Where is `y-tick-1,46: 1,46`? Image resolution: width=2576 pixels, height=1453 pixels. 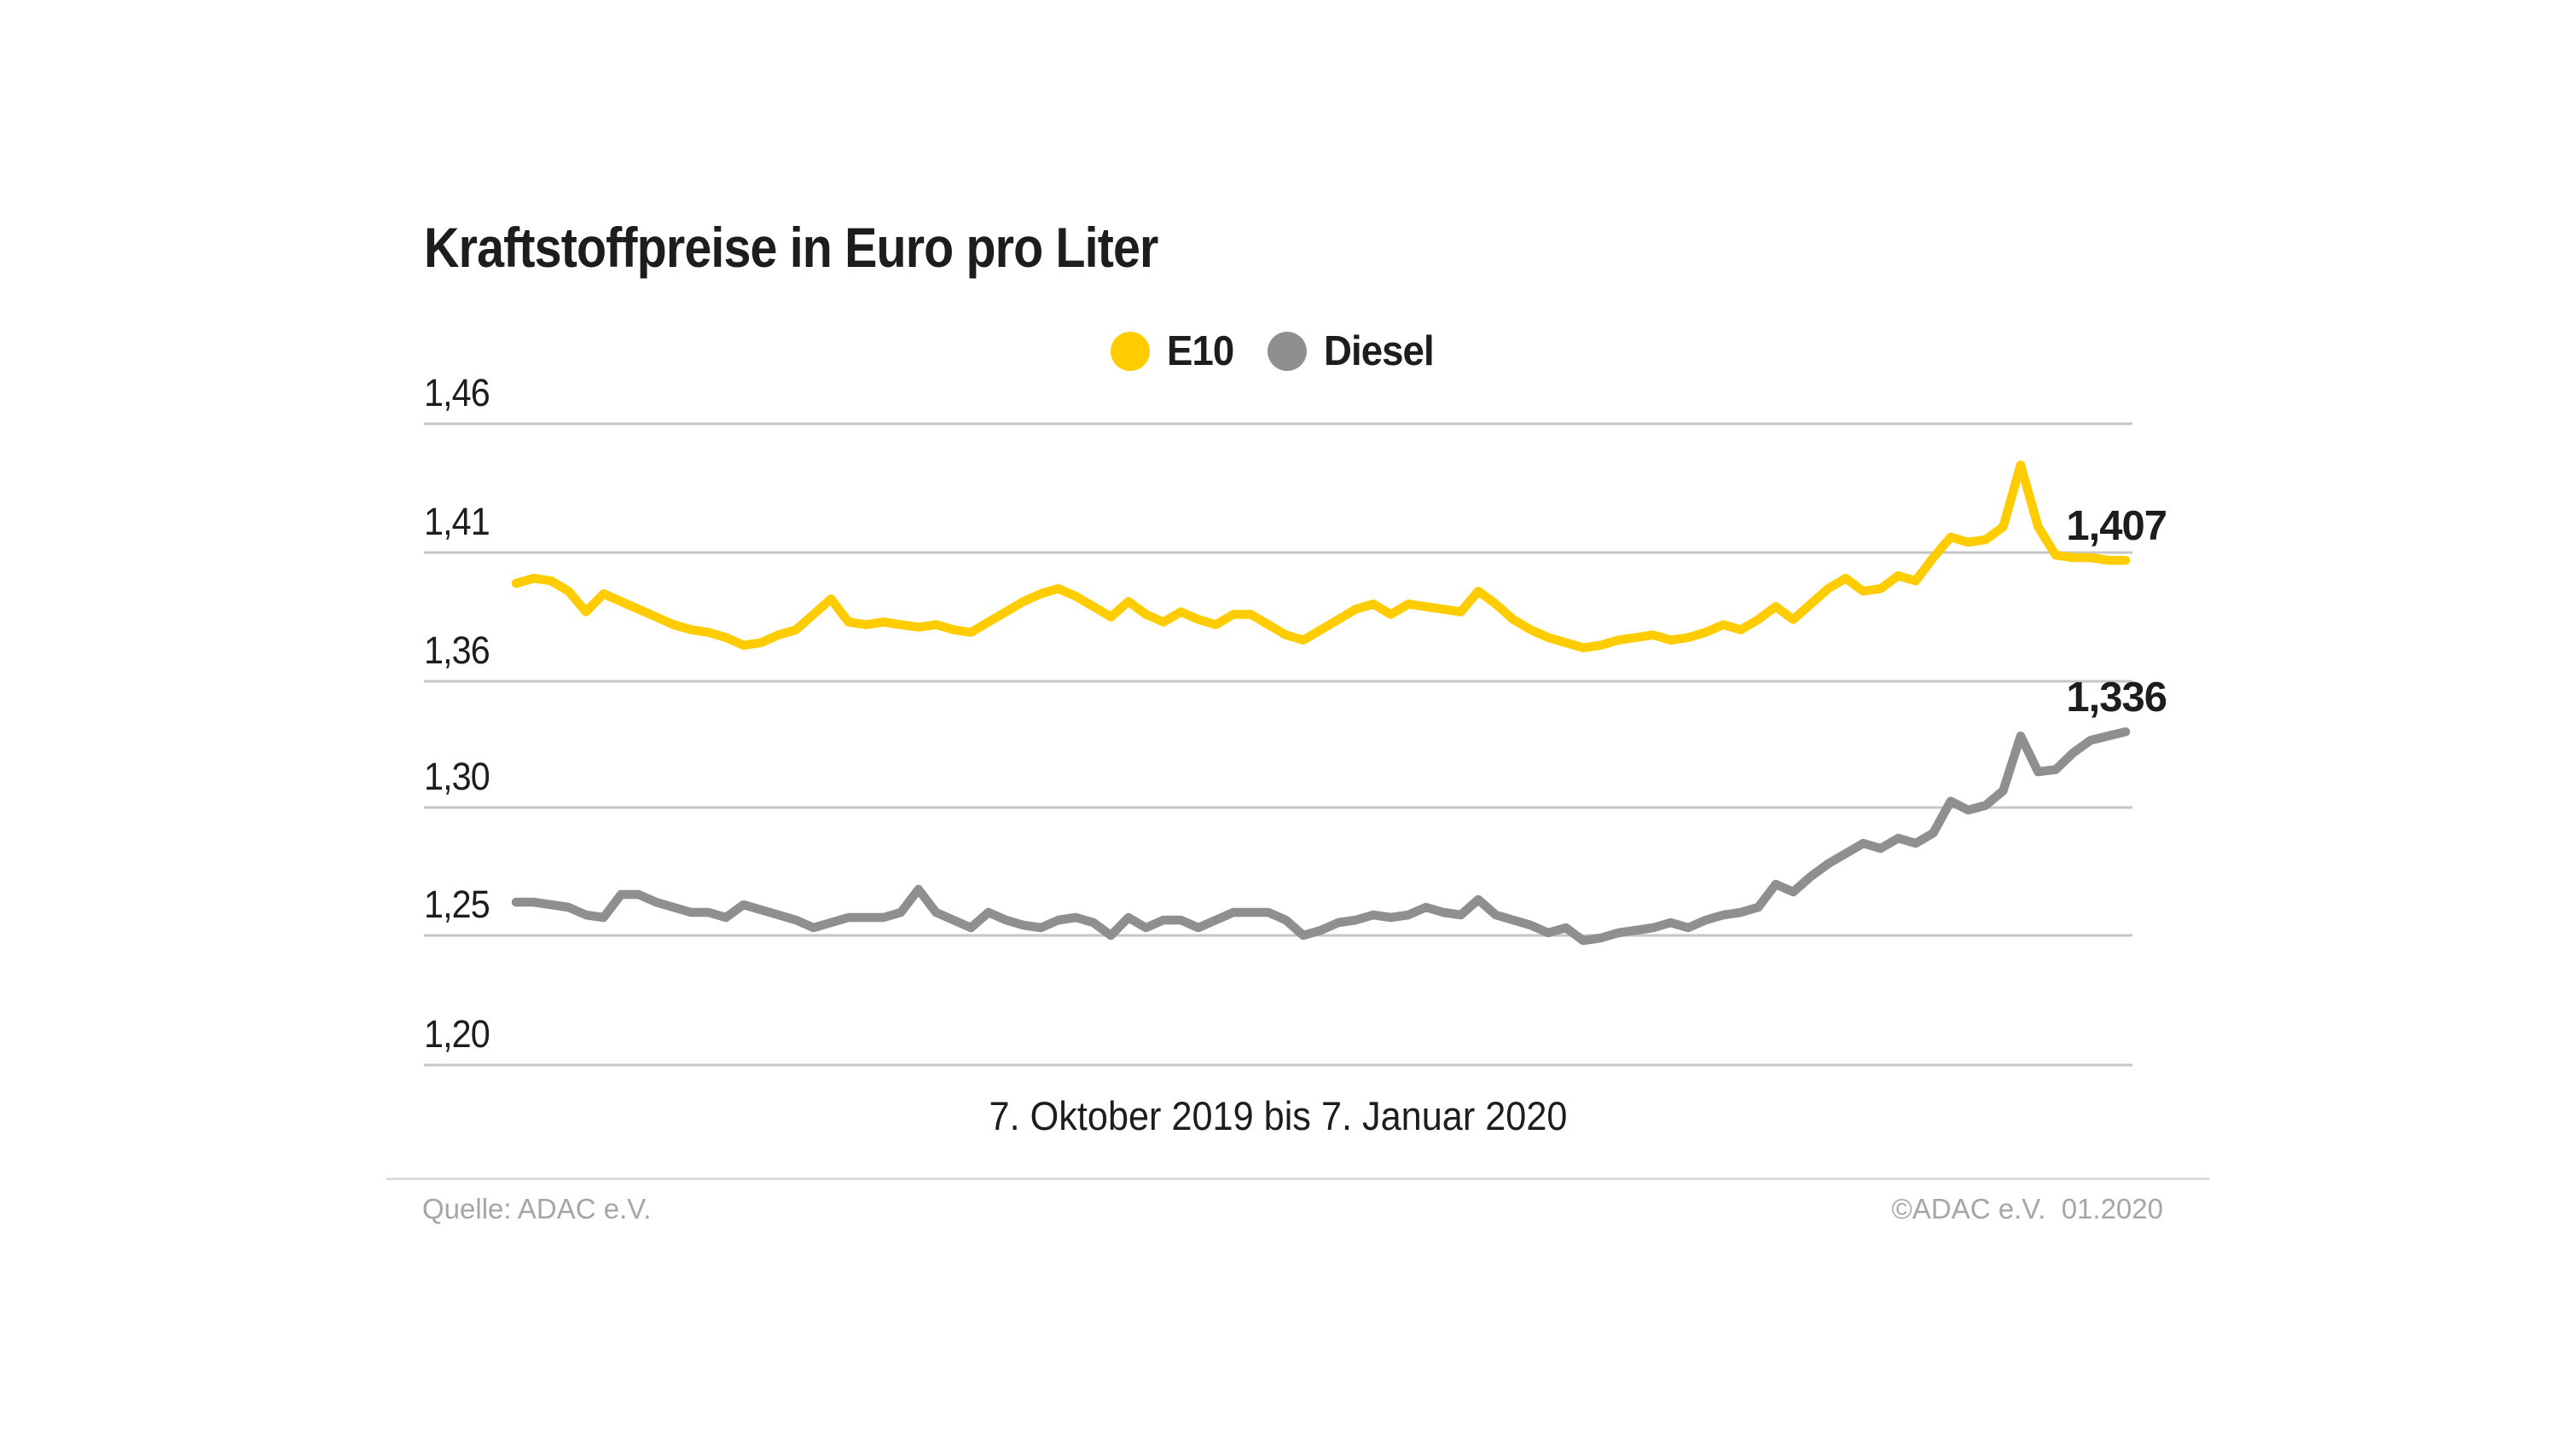 y-tick-1,46: 1,46 is located at coordinates (457, 392).